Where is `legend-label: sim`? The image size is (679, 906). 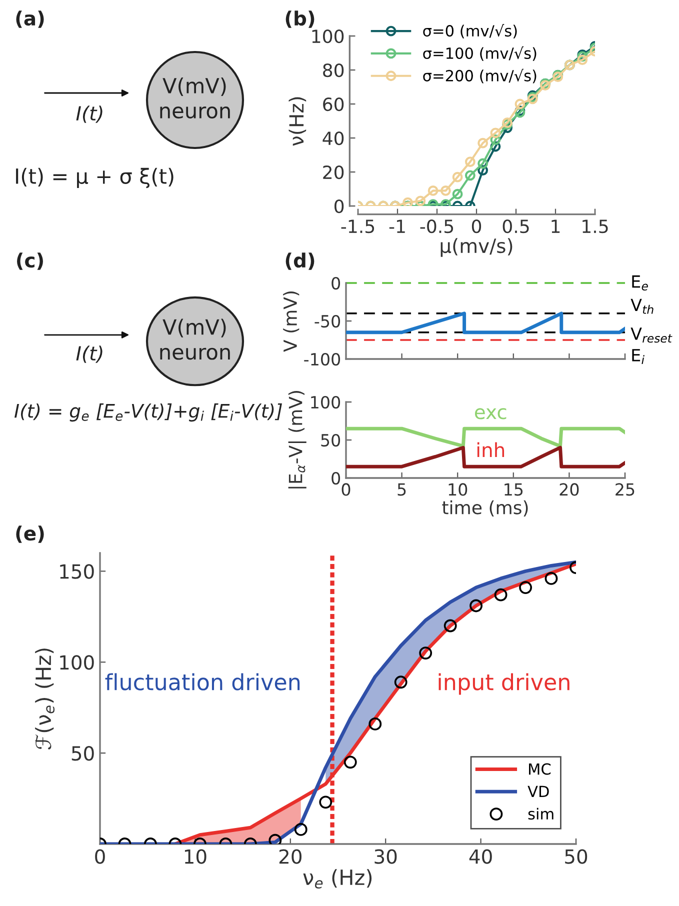
legend-label: sim is located at coordinates (541, 814).